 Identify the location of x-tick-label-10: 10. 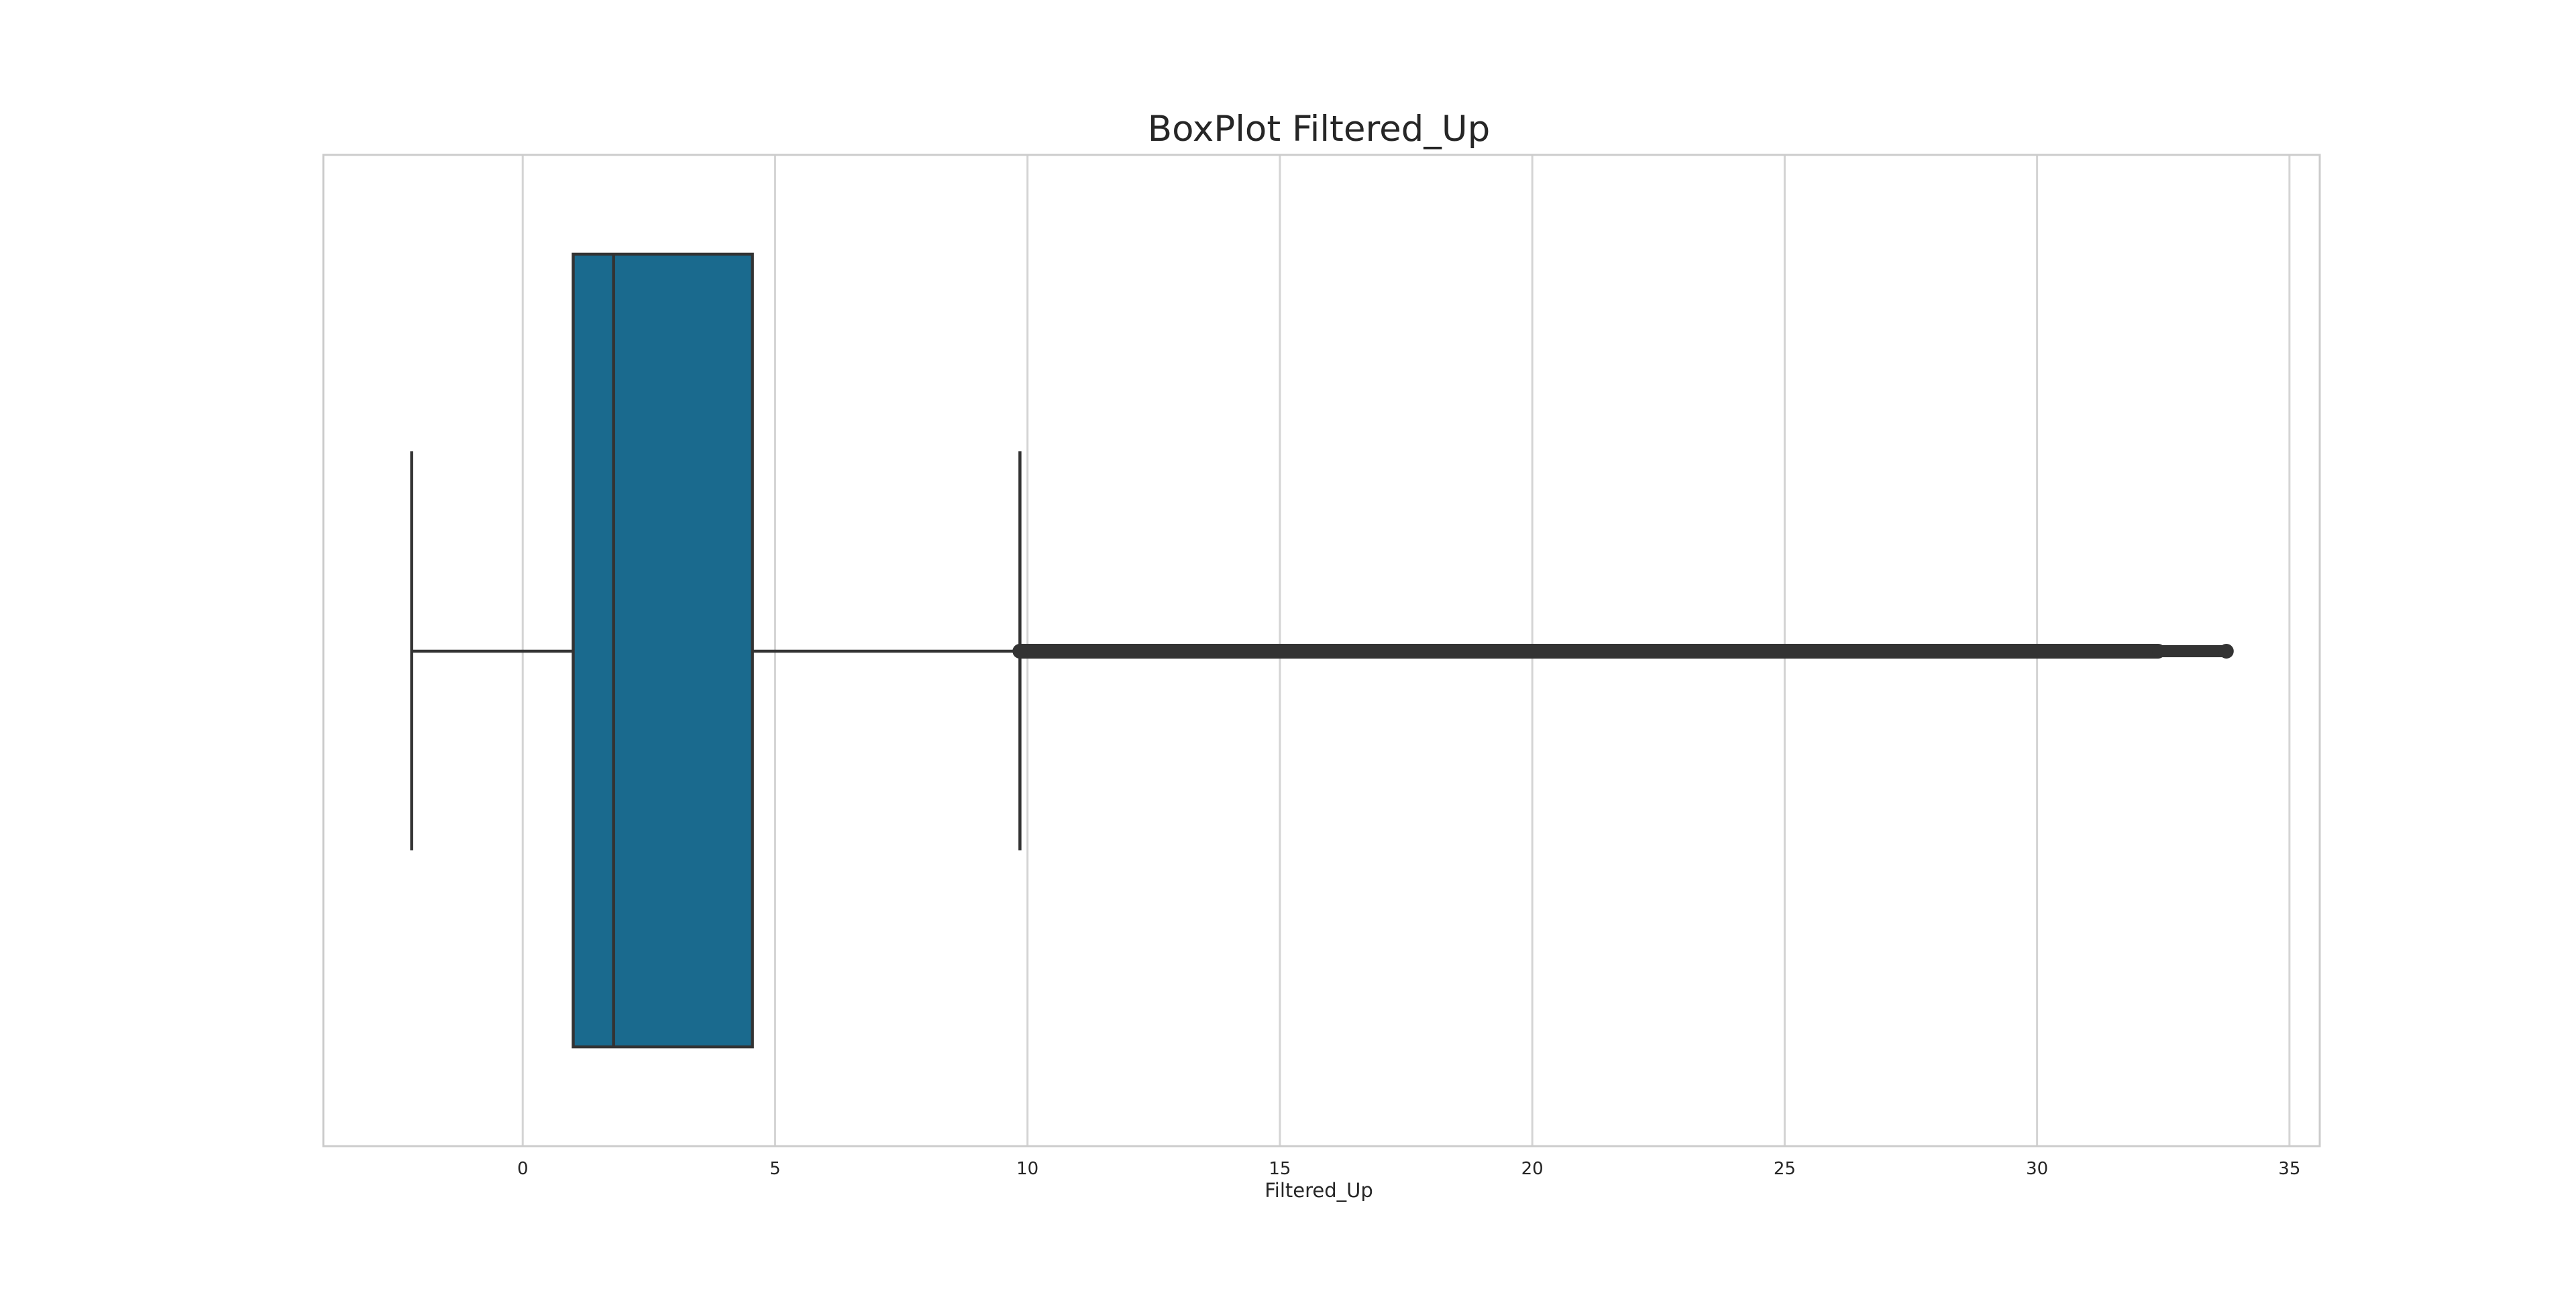
(1027, 1169).